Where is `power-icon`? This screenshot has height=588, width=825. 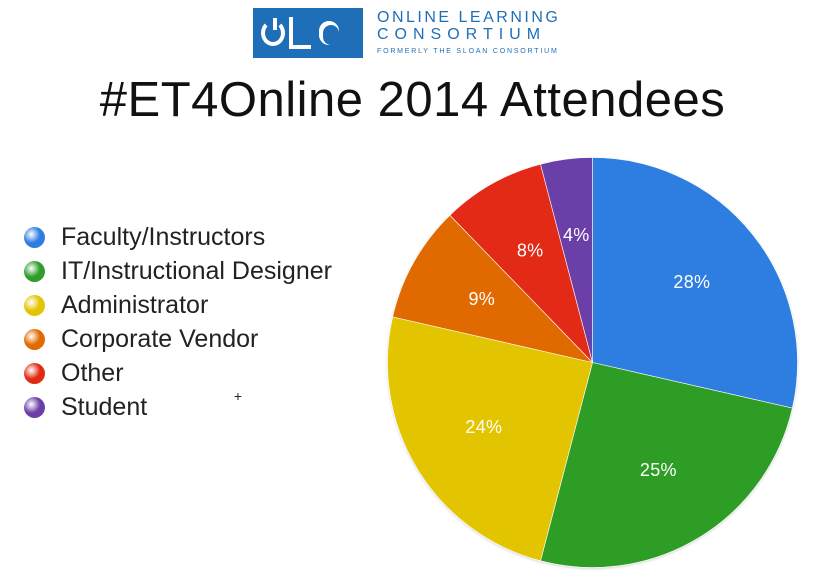 power-icon is located at coordinates (273, 32).